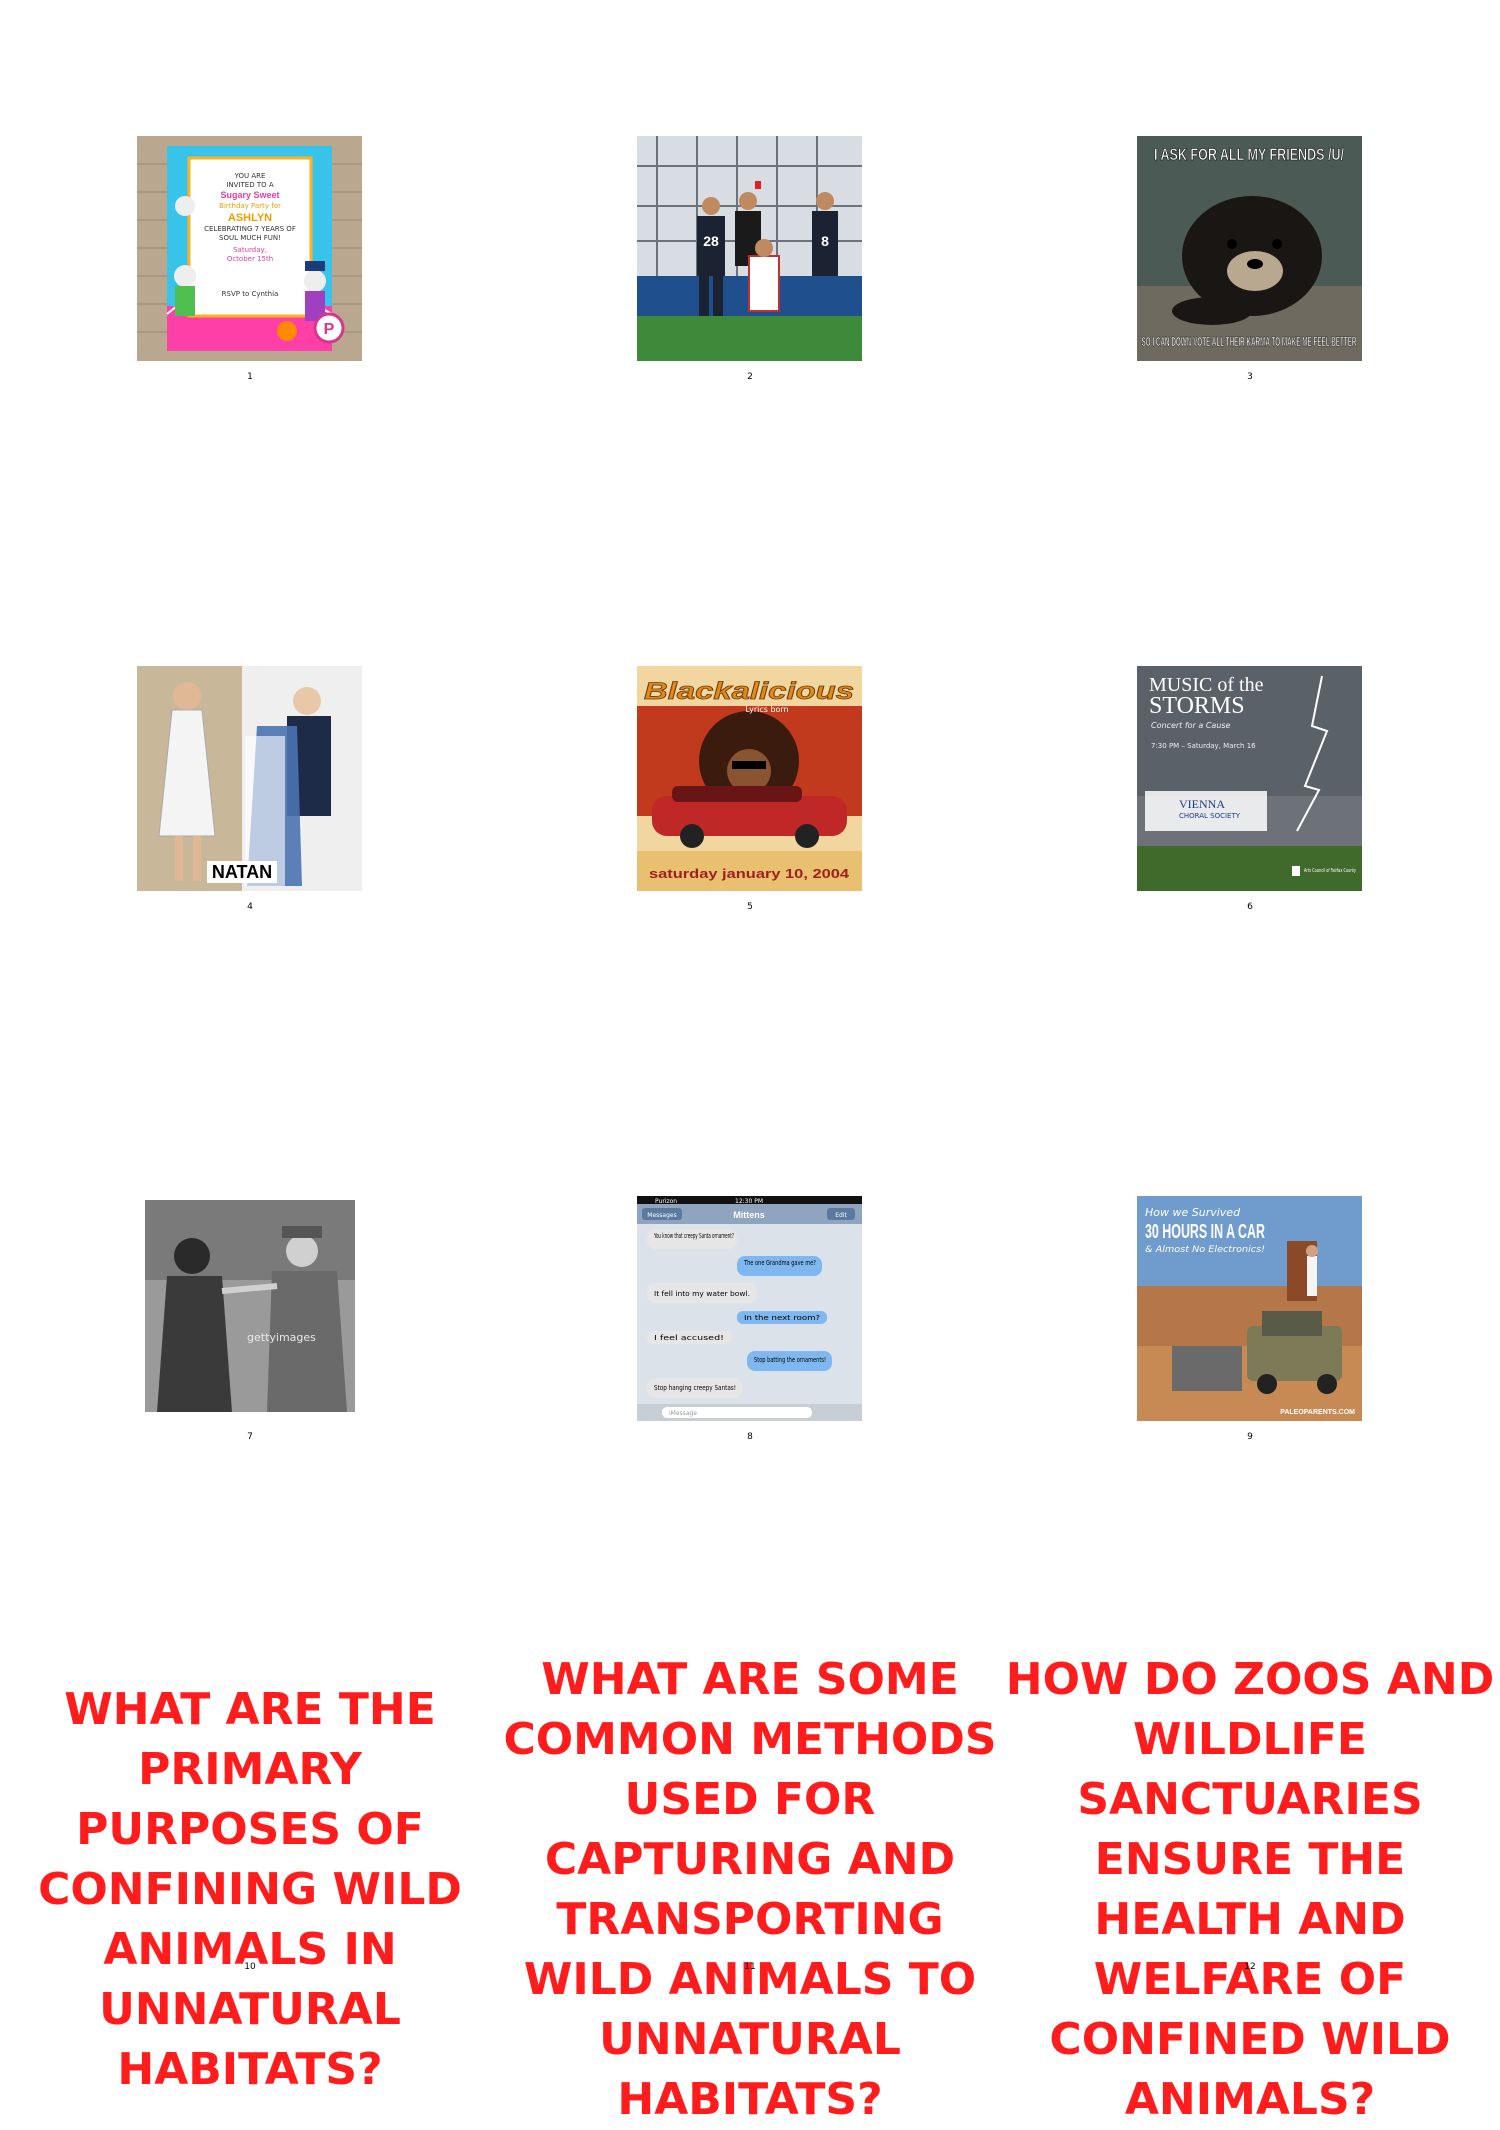 The image size is (1500, 2130). What do you see at coordinates (702, 1294) in the screenshot?
I see `message-bubble-3: It fell into my water bowl.` at bounding box center [702, 1294].